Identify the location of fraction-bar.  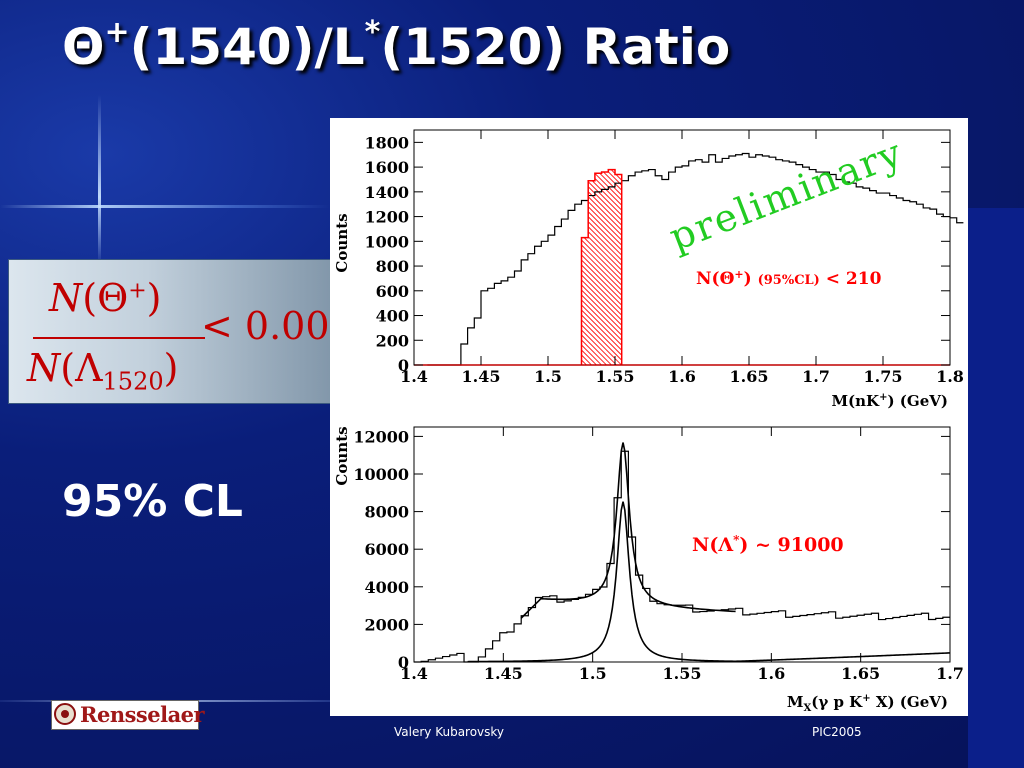
(119, 338).